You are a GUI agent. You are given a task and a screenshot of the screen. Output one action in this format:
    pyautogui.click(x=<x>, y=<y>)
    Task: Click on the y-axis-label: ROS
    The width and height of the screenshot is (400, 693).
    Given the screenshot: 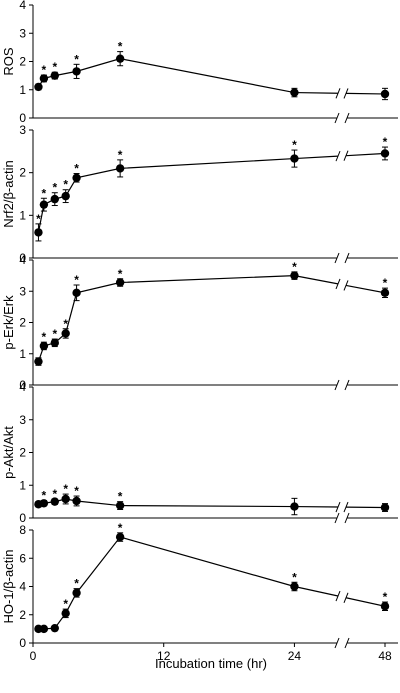 What is the action you would take?
    pyautogui.click(x=8, y=61)
    